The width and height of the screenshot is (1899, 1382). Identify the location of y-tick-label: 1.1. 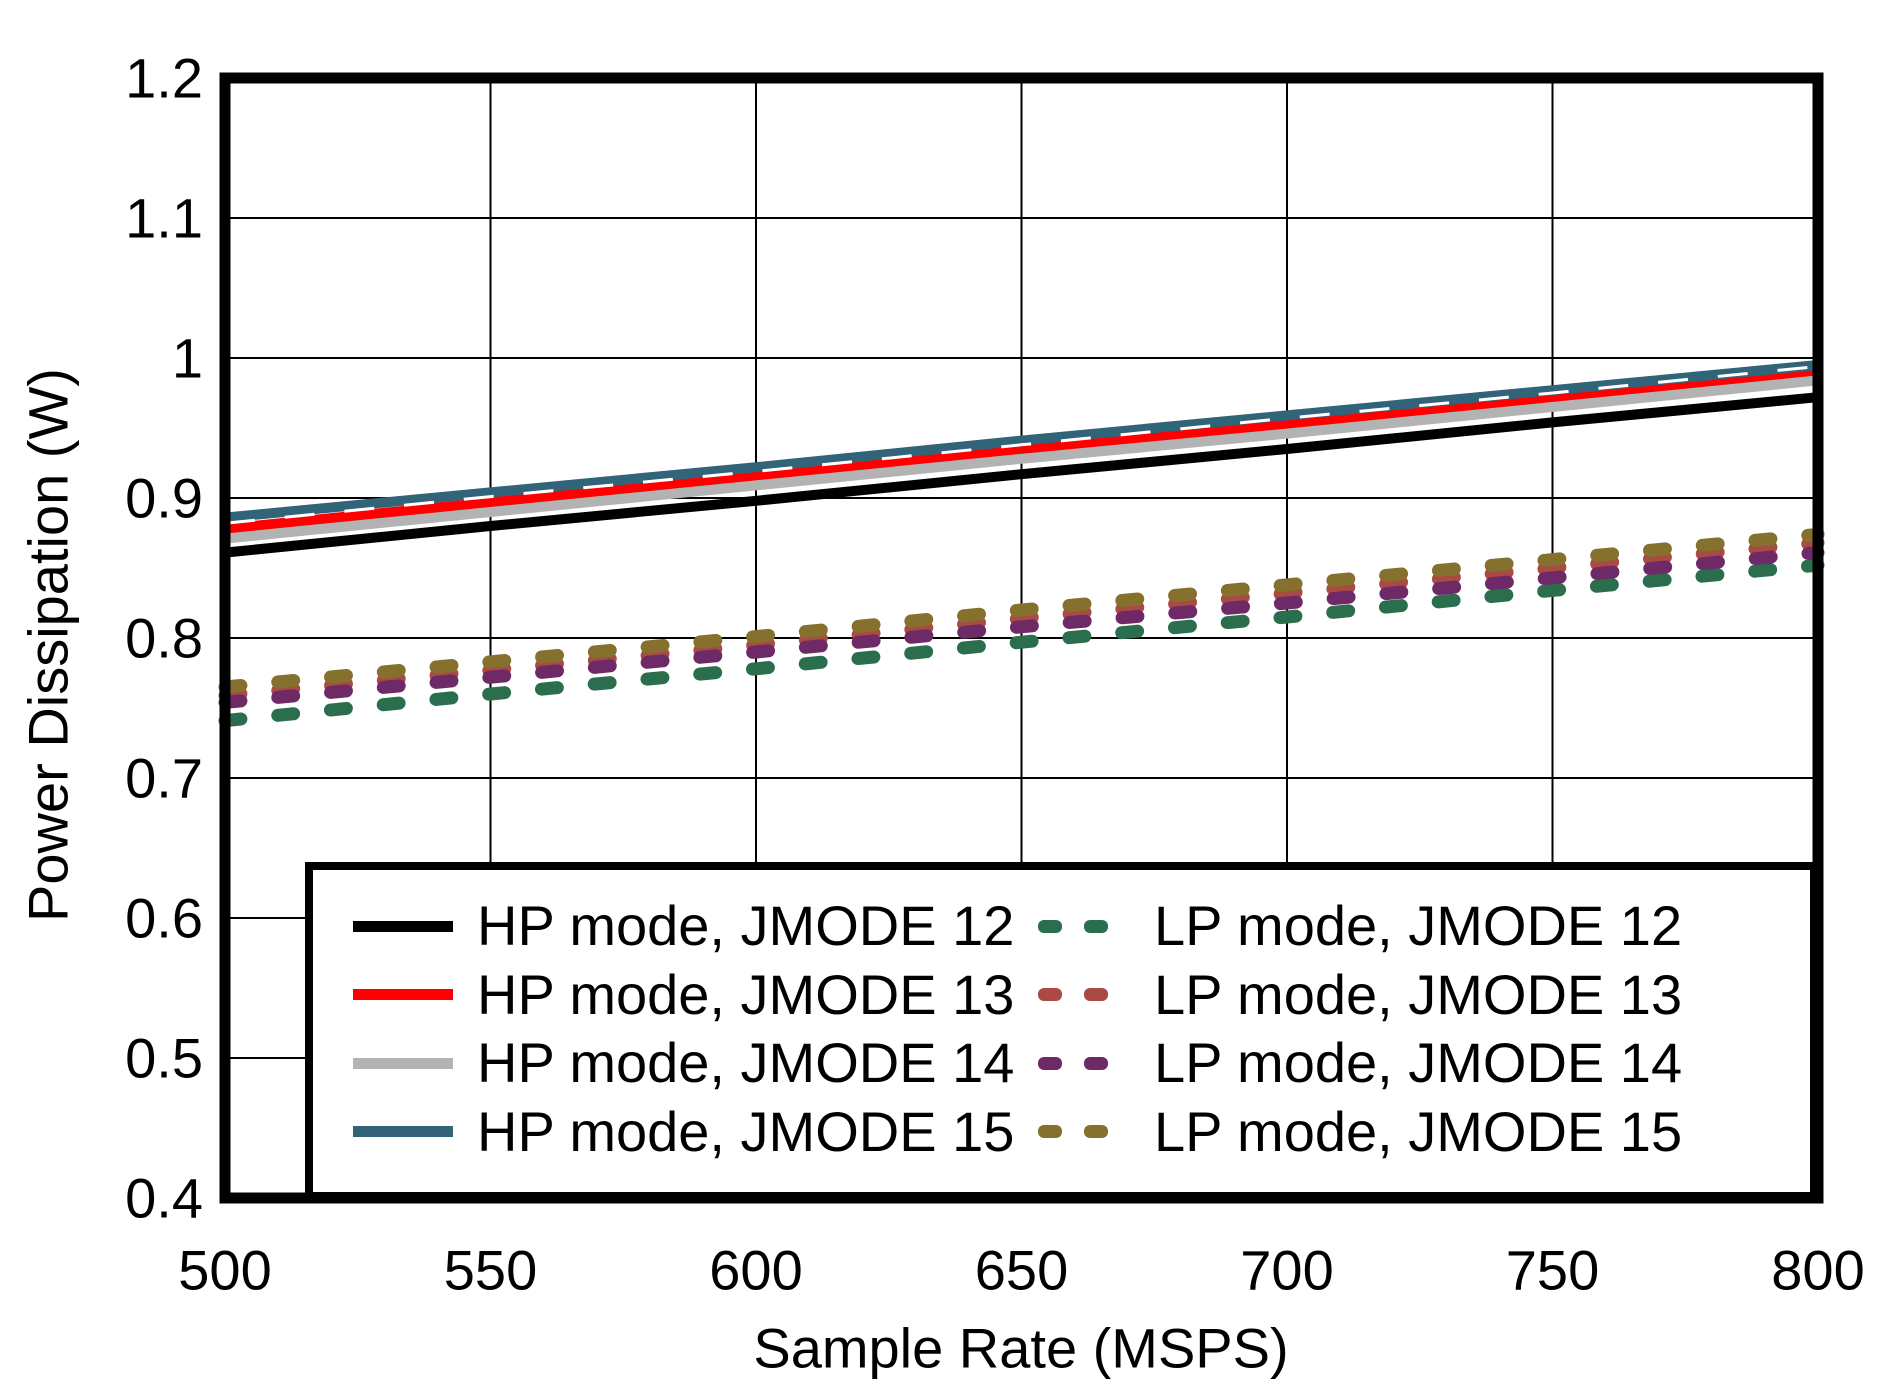
(164, 218).